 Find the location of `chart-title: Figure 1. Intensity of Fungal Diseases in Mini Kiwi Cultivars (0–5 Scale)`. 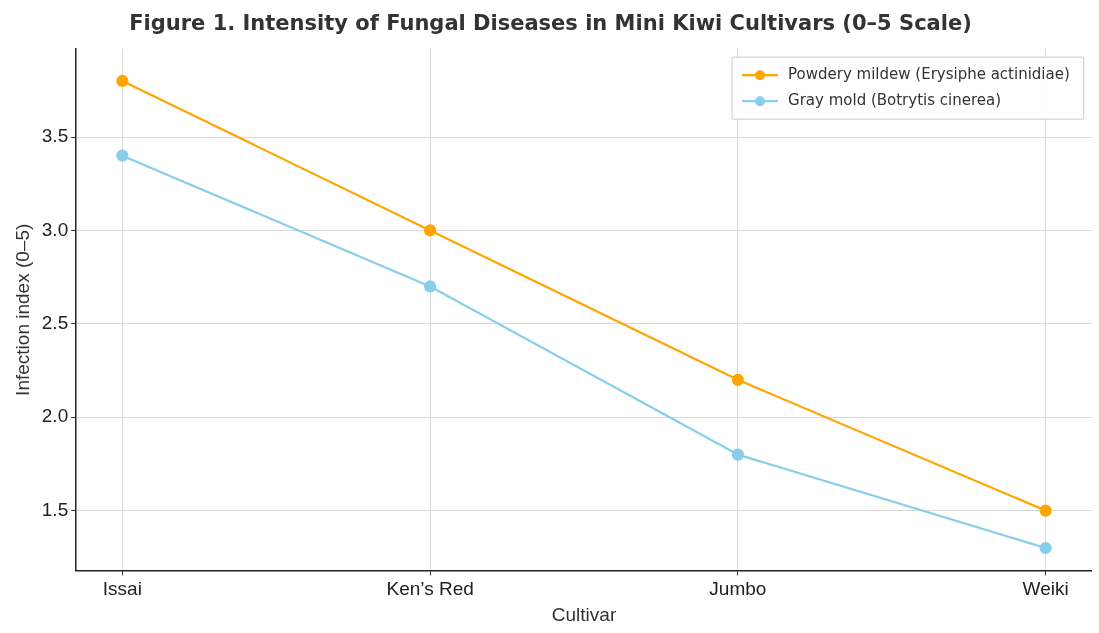

chart-title: Figure 1. Intensity of Fungal Diseases in Mini Kiwi Cultivars (0–5 Scale) is located at coordinates (550, 23).